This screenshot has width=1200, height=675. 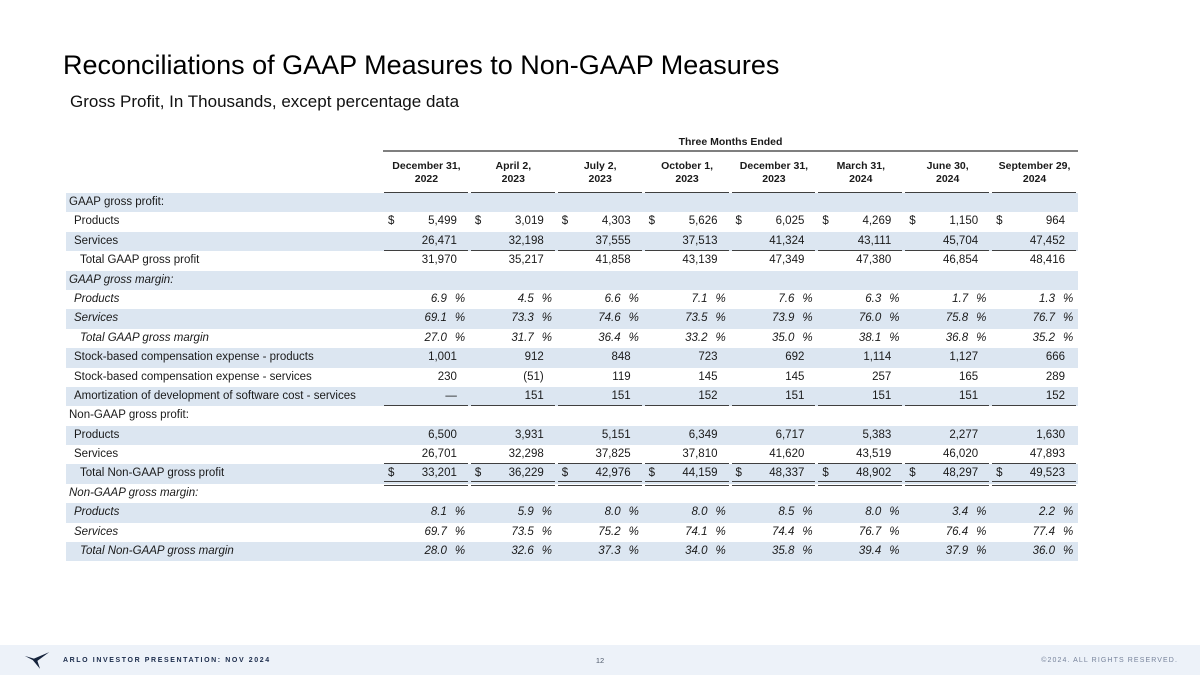 I want to click on value-cell: 692, so click(x=774, y=357).